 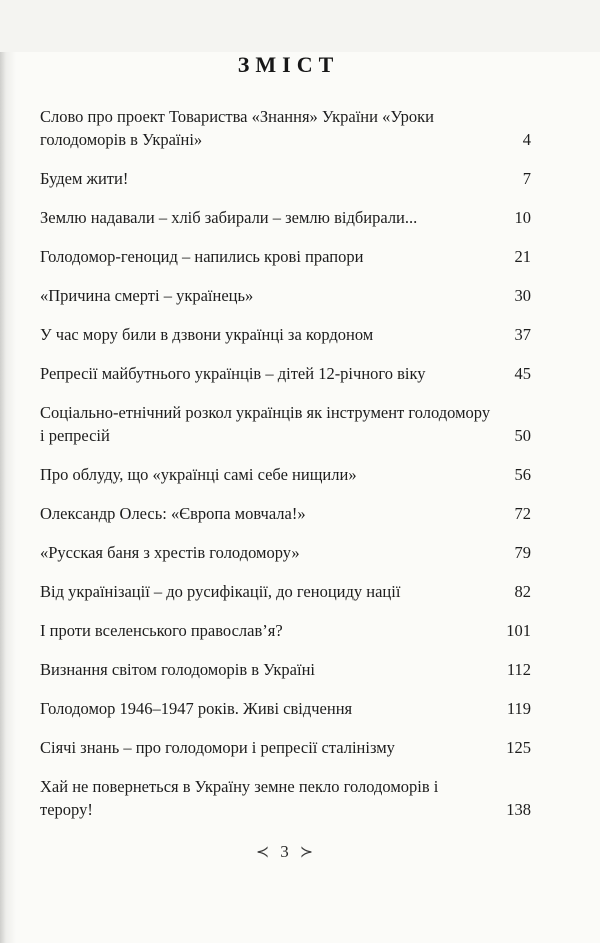 What do you see at coordinates (523, 552) in the screenshot?
I see `toc-entry-page-number: 79` at bounding box center [523, 552].